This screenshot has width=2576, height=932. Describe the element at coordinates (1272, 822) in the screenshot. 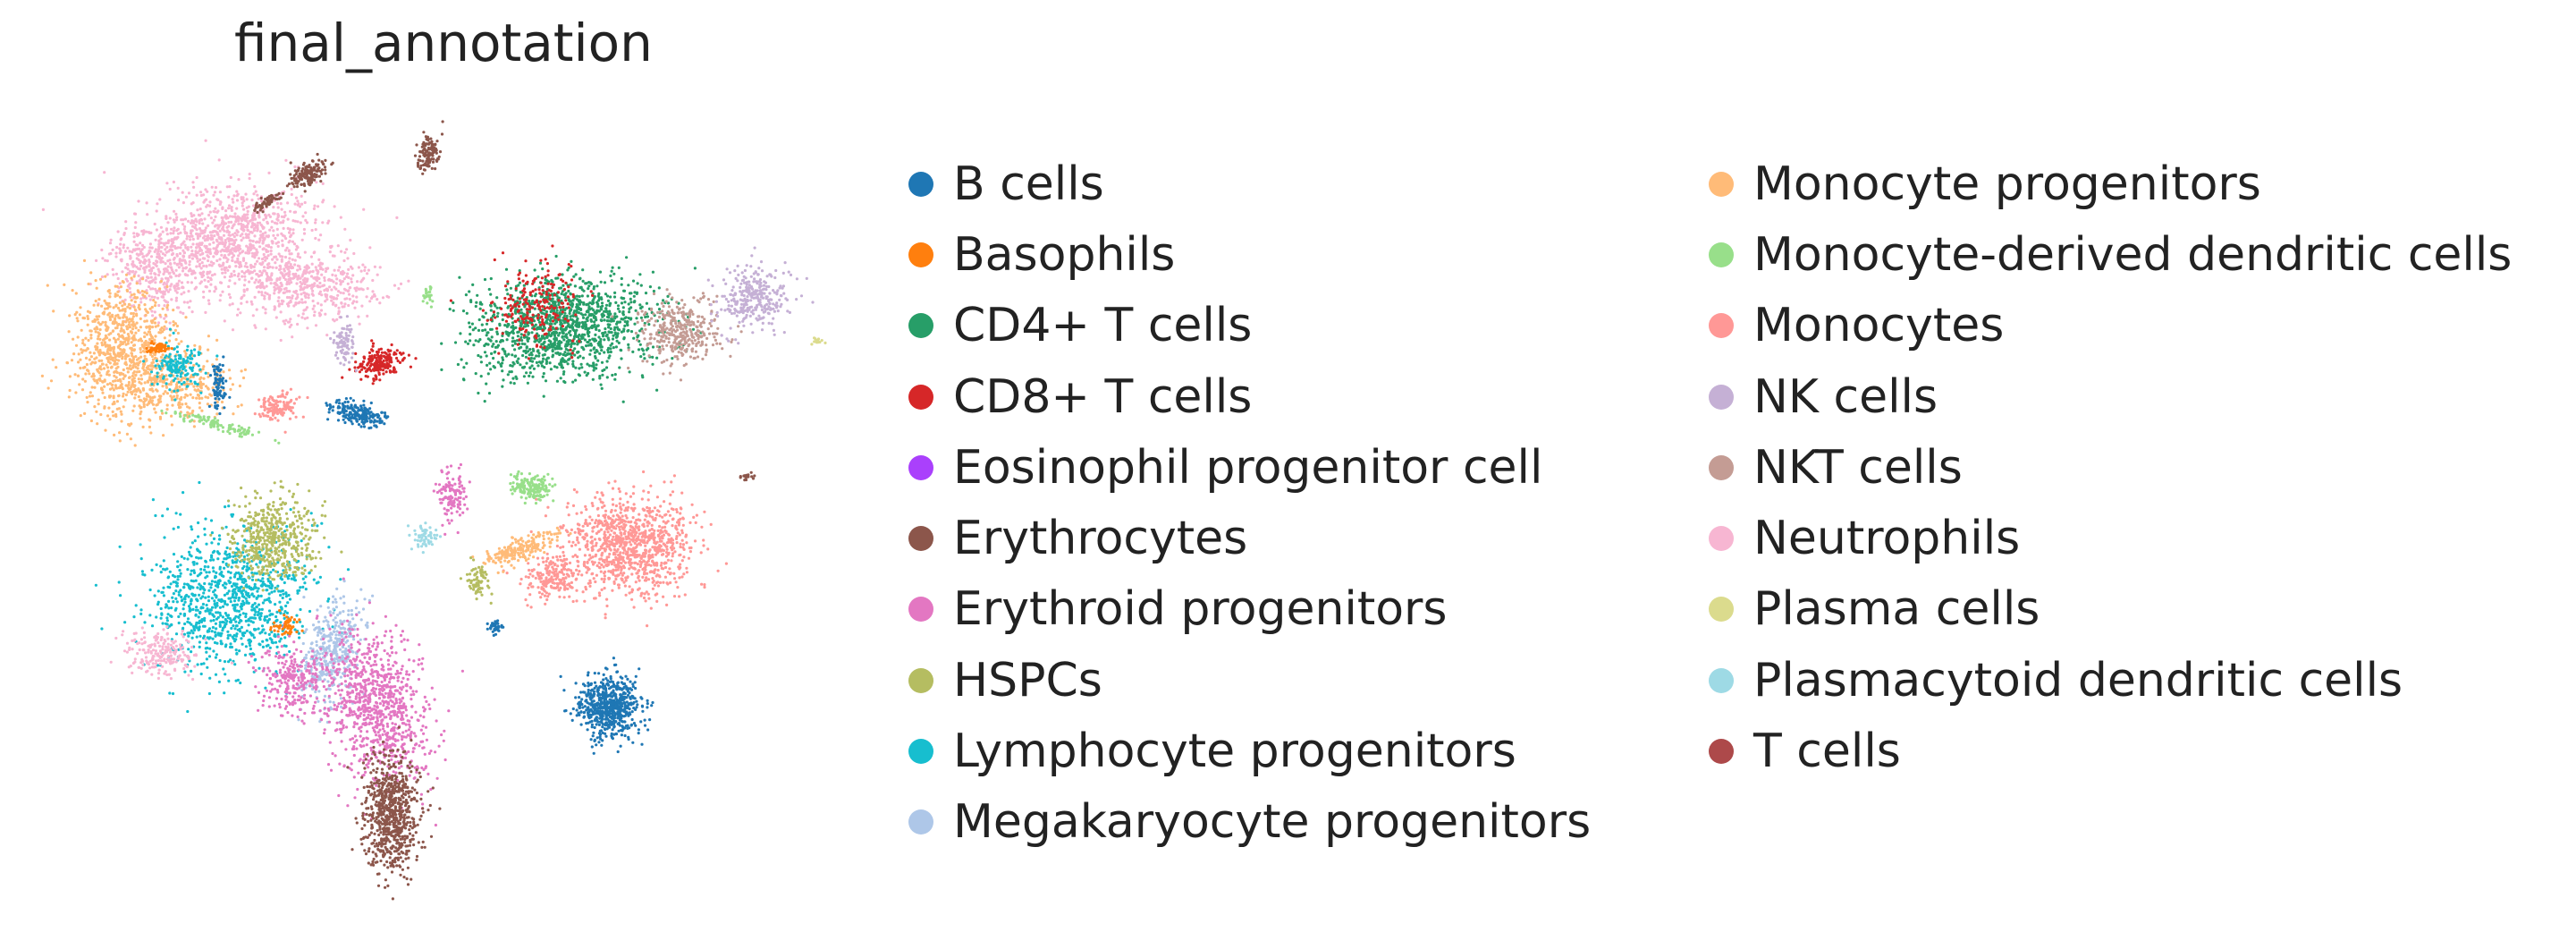

I see `legend-label: Megakaryocyte progenitors` at that location.